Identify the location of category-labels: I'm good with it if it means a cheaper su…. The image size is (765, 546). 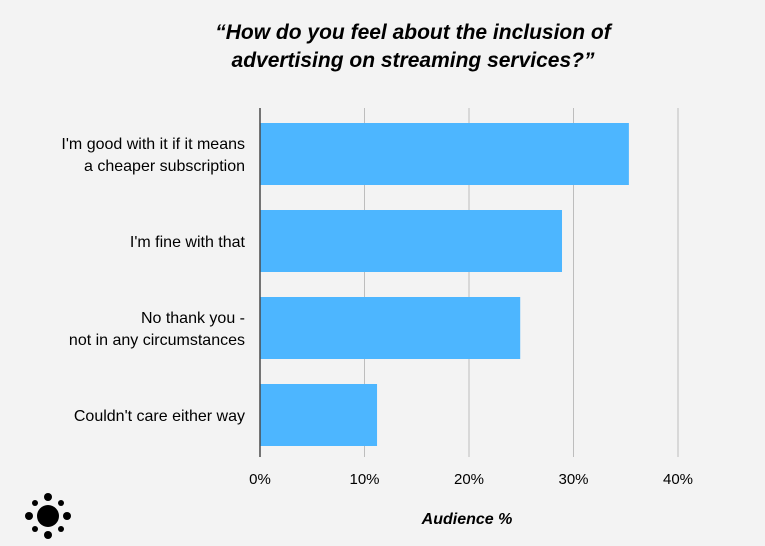
(153, 280).